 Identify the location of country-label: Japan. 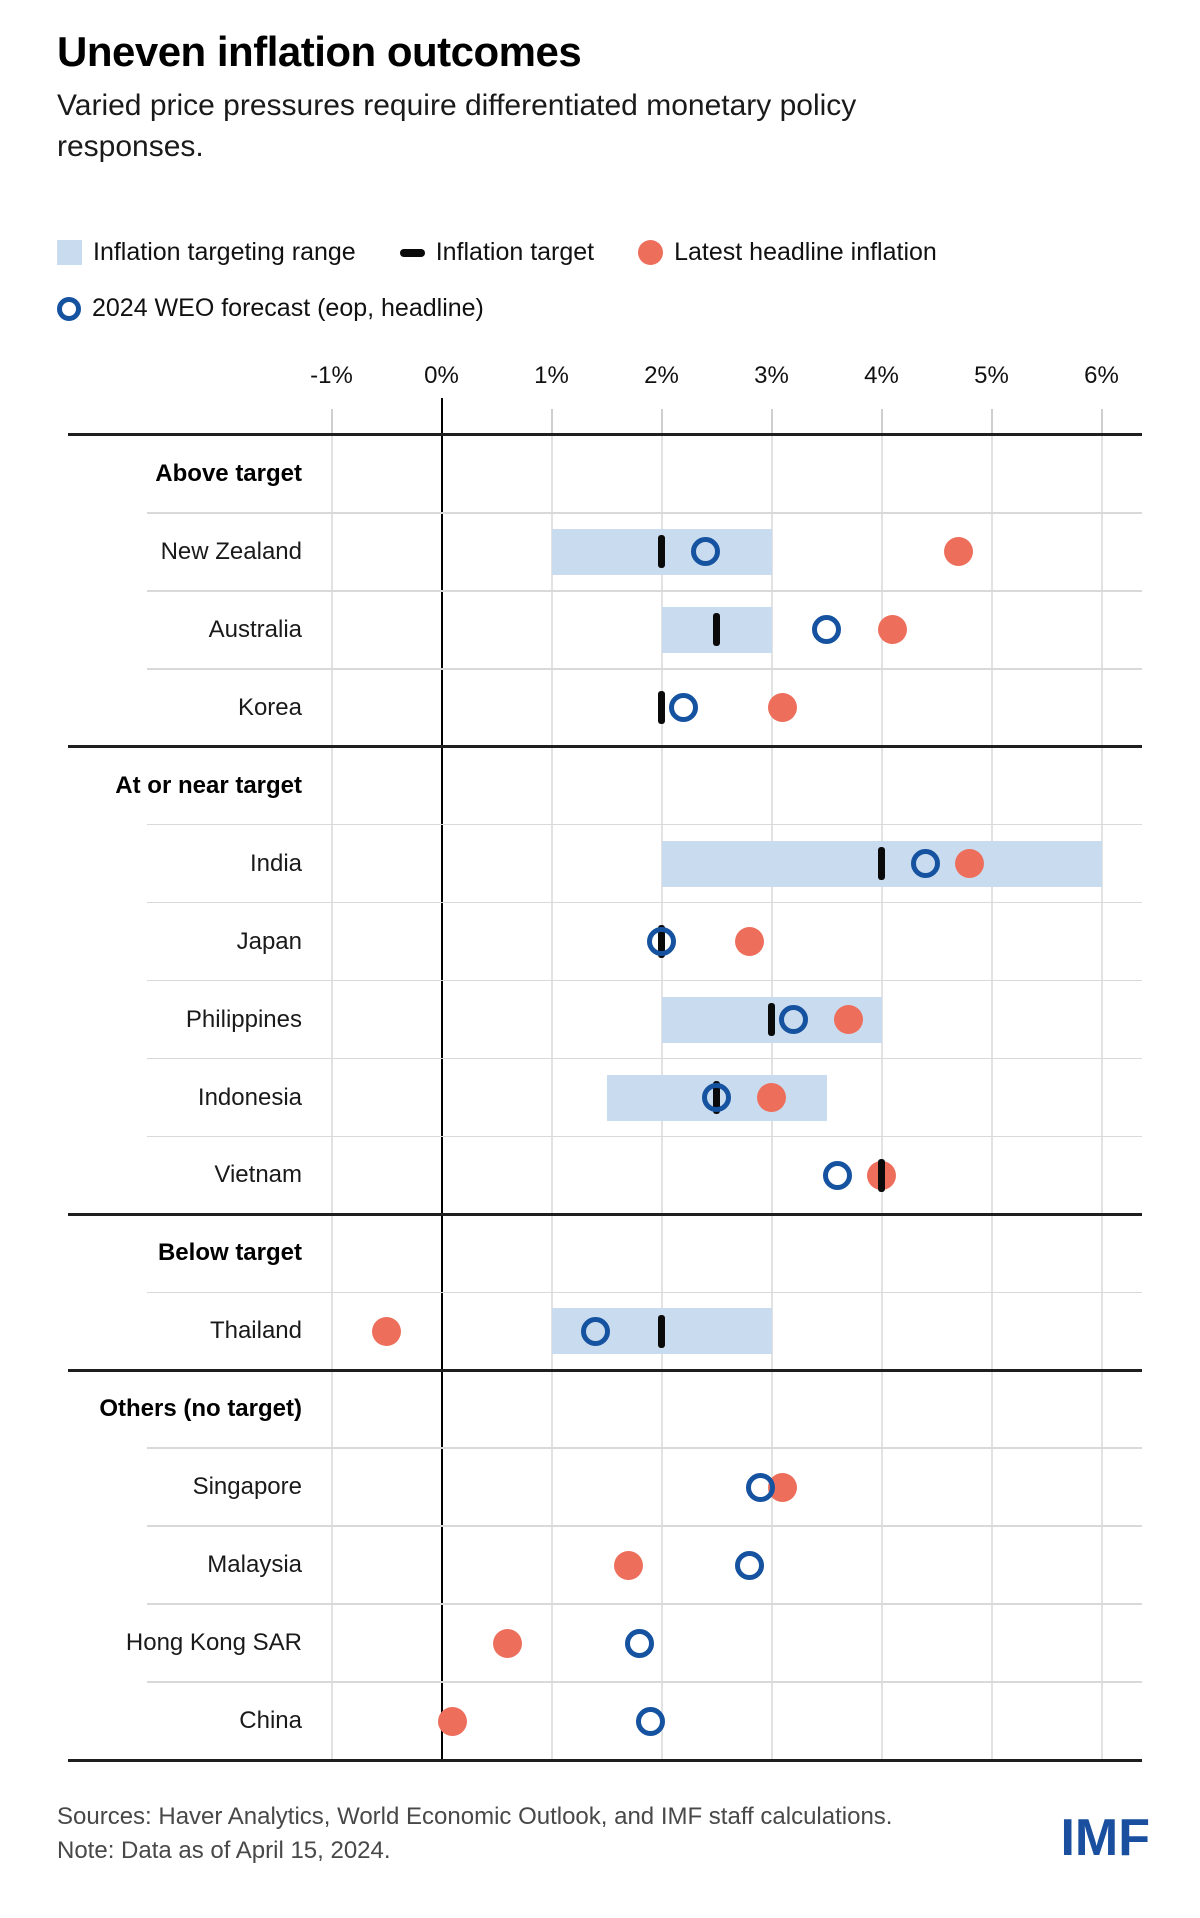
(269, 941).